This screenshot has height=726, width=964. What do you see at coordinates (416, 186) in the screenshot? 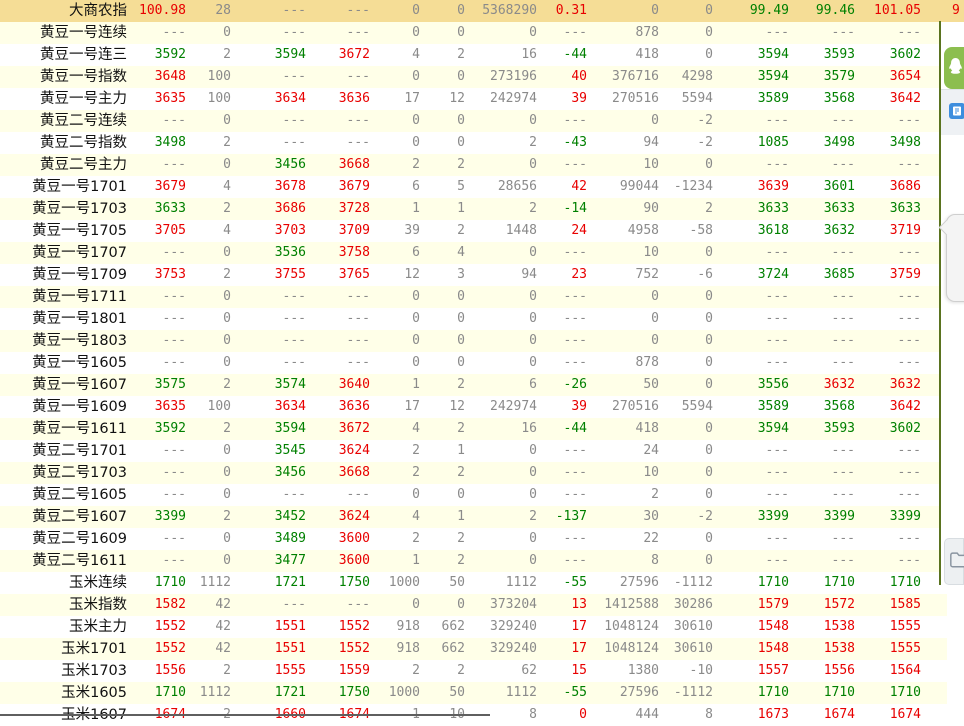
I see `quote-cell: 6` at bounding box center [416, 186].